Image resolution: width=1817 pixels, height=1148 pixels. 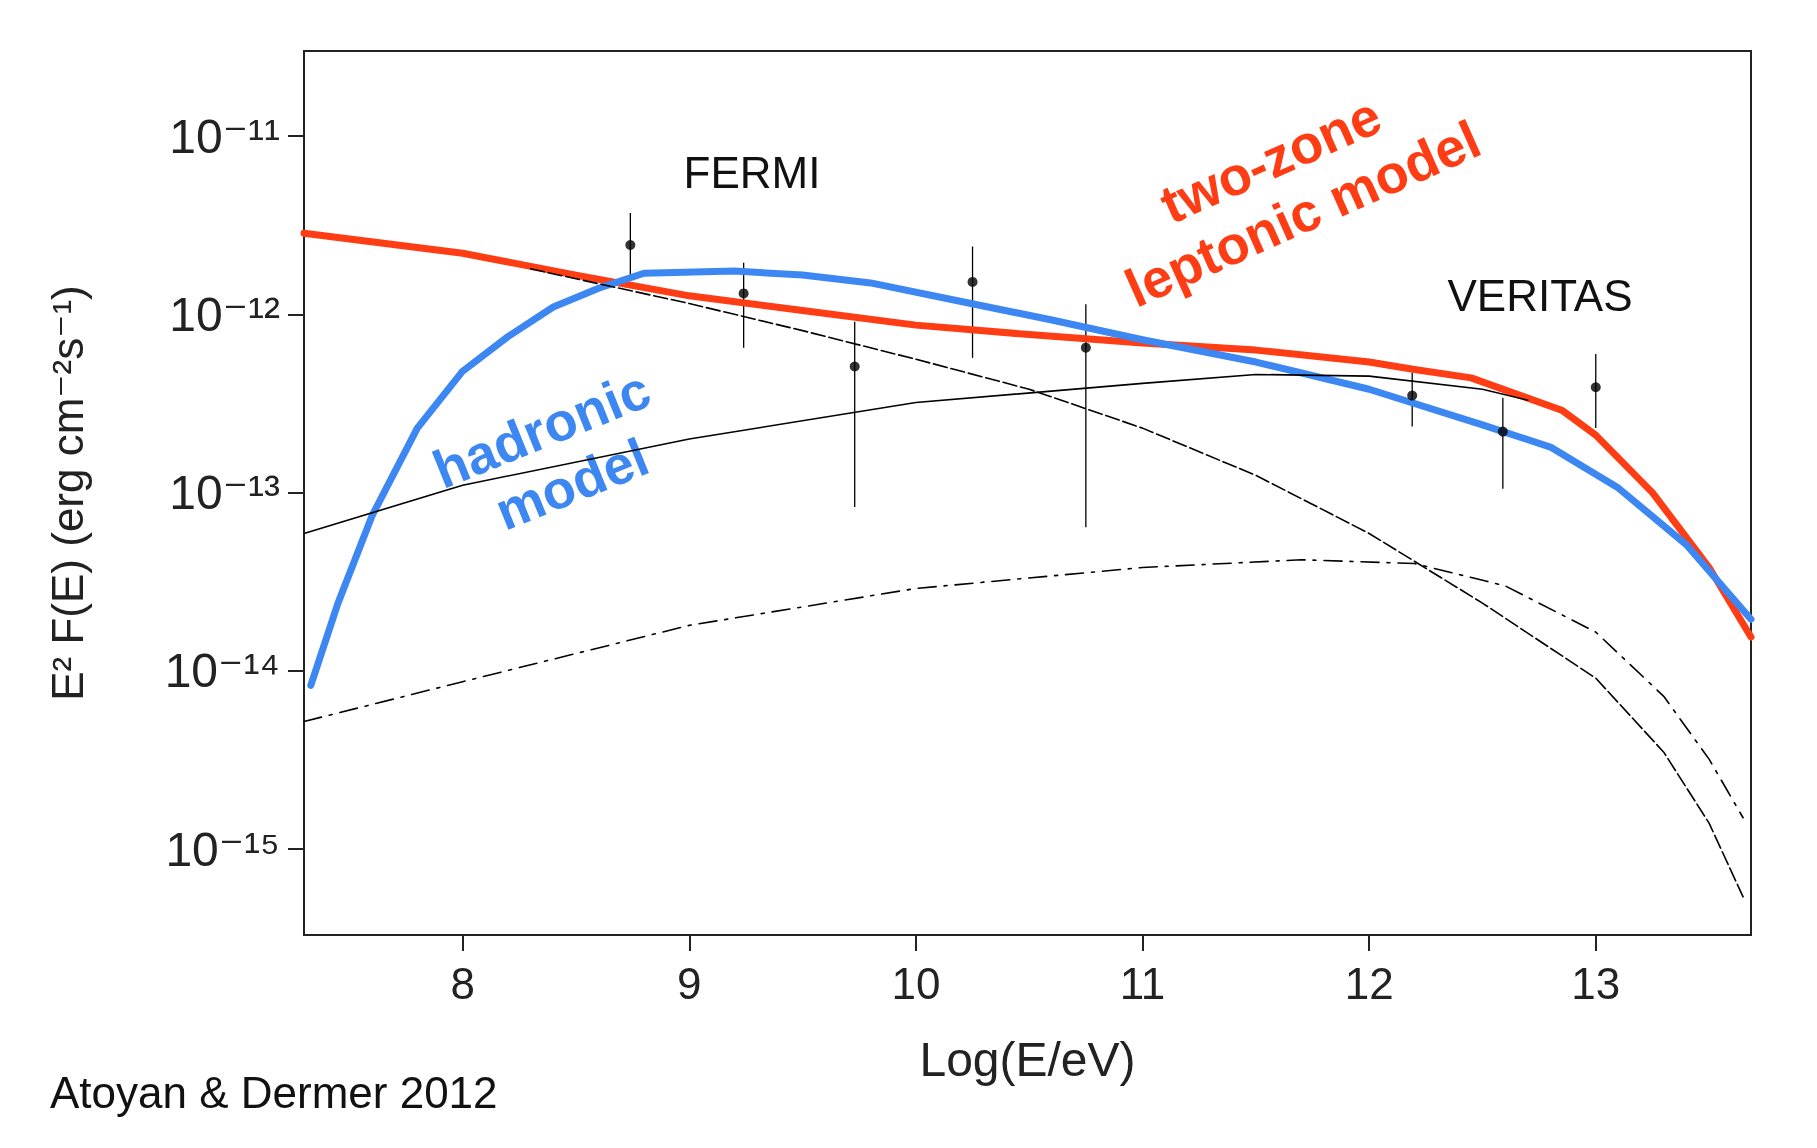 I want to click on x-tick-label: 12, so click(x=1369, y=983).